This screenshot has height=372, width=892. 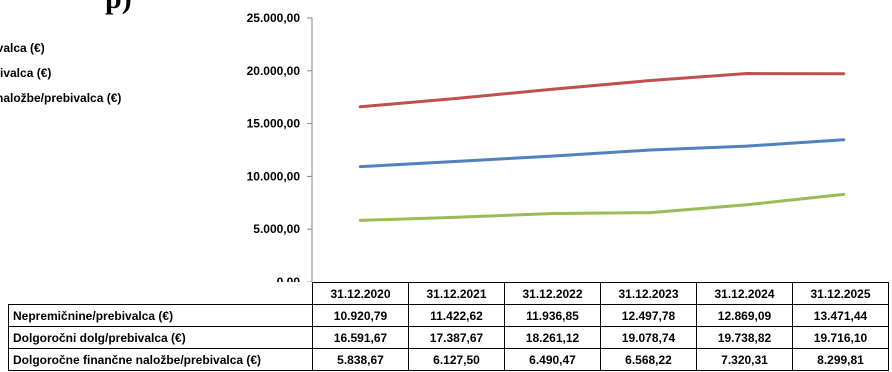 I want to click on category-label: 31.12.2021, so click(x=456, y=293).